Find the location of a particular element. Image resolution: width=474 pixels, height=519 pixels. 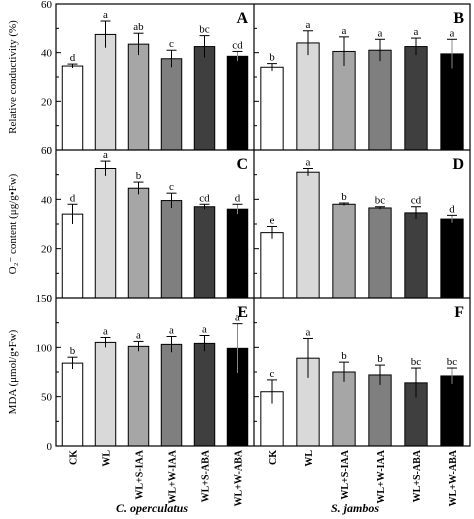

group-label-left: C. operculatus is located at coordinates (152, 508).